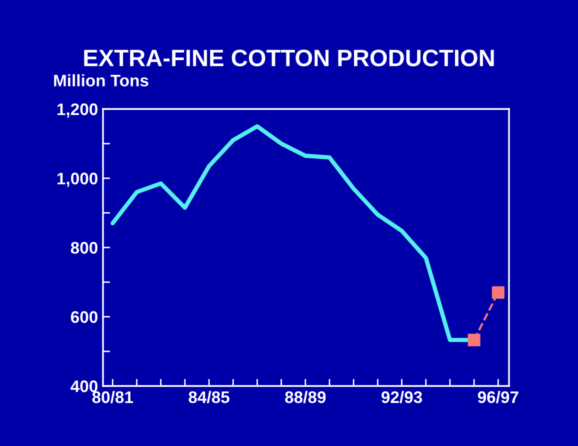 The image size is (578, 446). Describe the element at coordinates (77, 110) in the screenshot. I see `y-tick-label: 1,200` at that location.